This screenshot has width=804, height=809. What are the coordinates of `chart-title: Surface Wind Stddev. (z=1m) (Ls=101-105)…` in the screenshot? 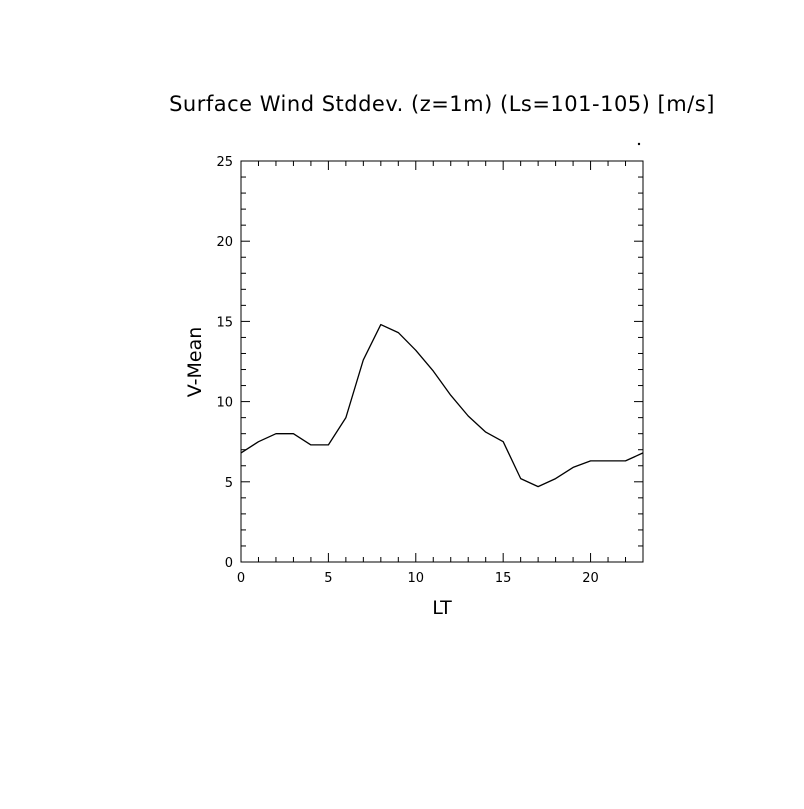 It's located at (442, 104).